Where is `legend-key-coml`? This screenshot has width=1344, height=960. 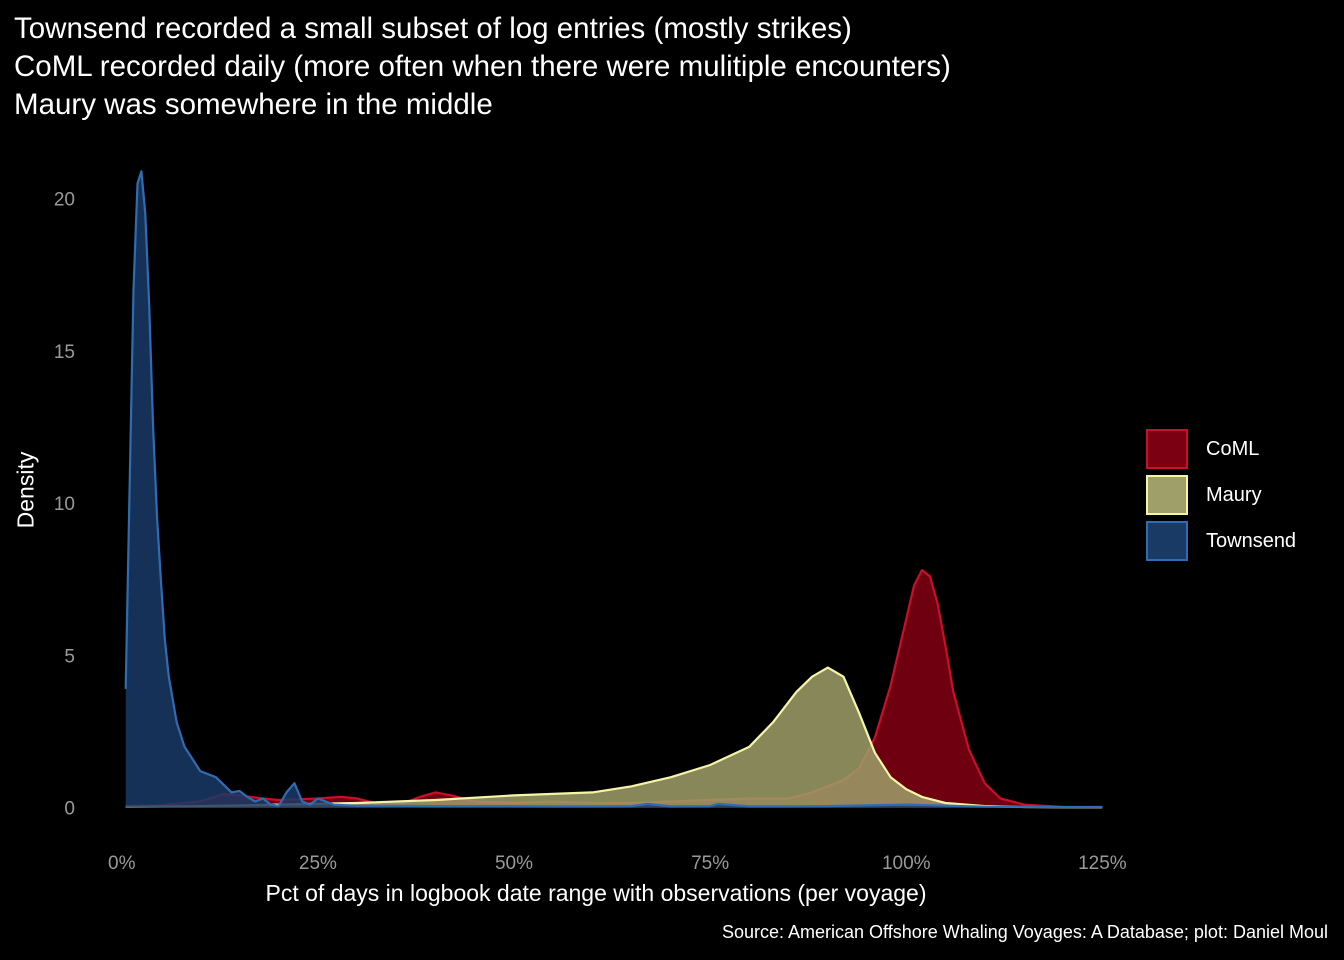
legend-key-coml is located at coordinates (1167, 449).